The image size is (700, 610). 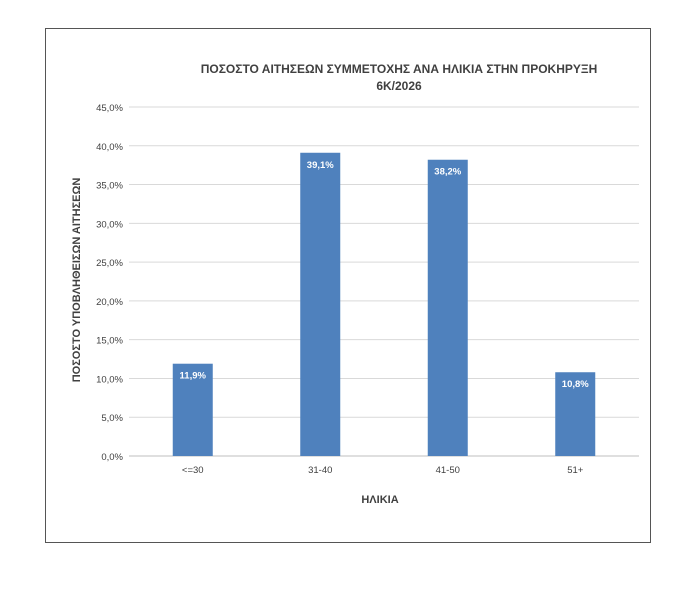 What do you see at coordinates (109, 263) in the screenshot?
I see `y-tick-label: 25,0%` at bounding box center [109, 263].